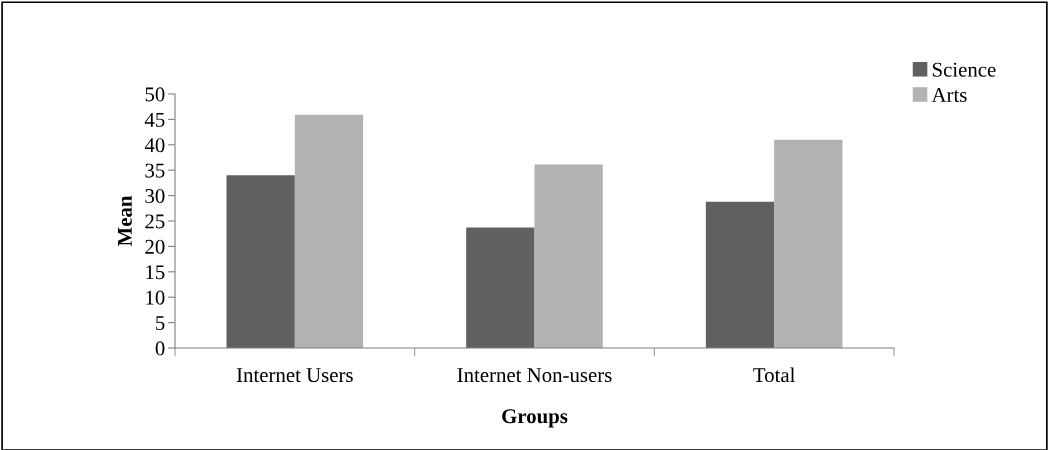 This screenshot has height=450, width=1050. What do you see at coordinates (155, 272) in the screenshot?
I see `y-tick-label: 15` at bounding box center [155, 272].